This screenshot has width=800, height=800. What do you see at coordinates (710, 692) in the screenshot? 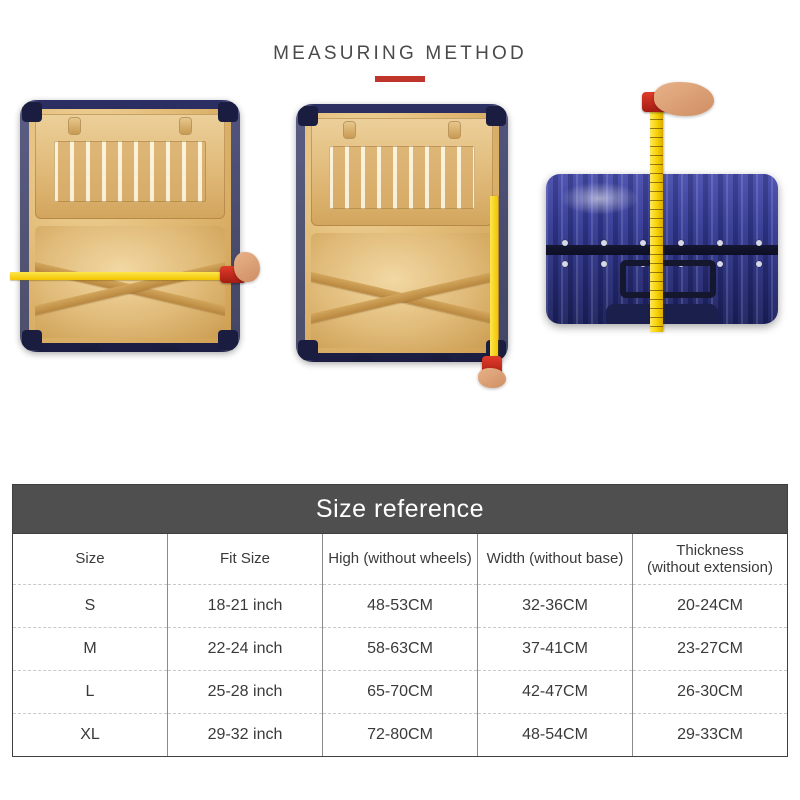
I see `cell-thickness: 26-30CM` at bounding box center [710, 692].